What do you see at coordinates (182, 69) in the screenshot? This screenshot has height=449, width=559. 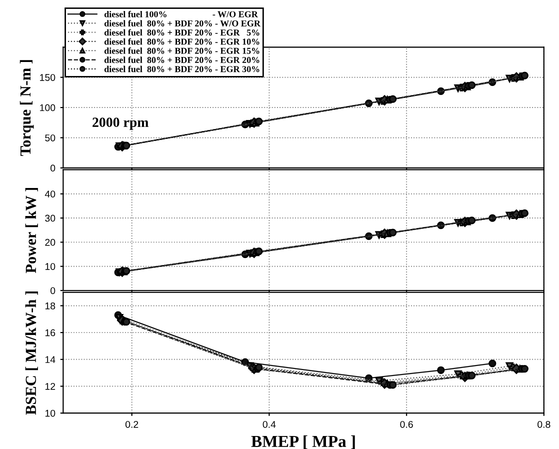 I see `legend-label: diesel fuel 80% + BDF 20% - EGR 30%` at bounding box center [182, 69].